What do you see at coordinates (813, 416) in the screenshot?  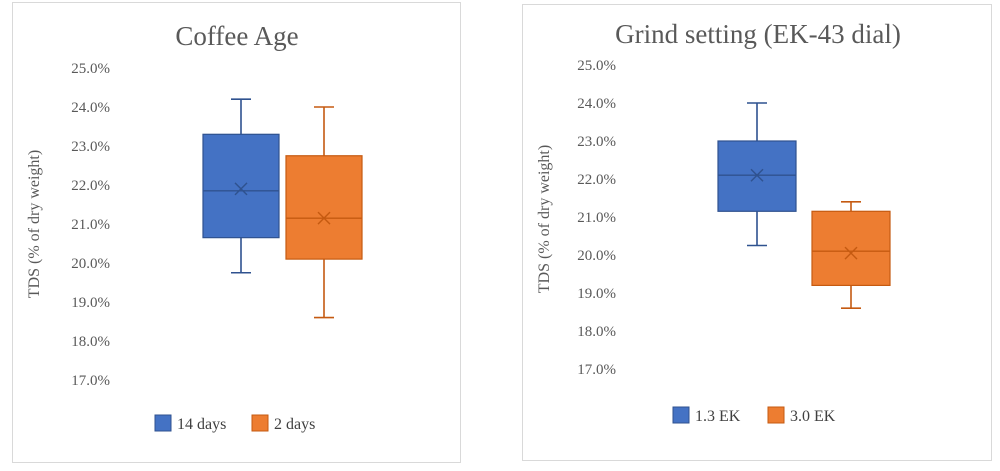 I see `legend-label: 3.0 EK` at bounding box center [813, 416].